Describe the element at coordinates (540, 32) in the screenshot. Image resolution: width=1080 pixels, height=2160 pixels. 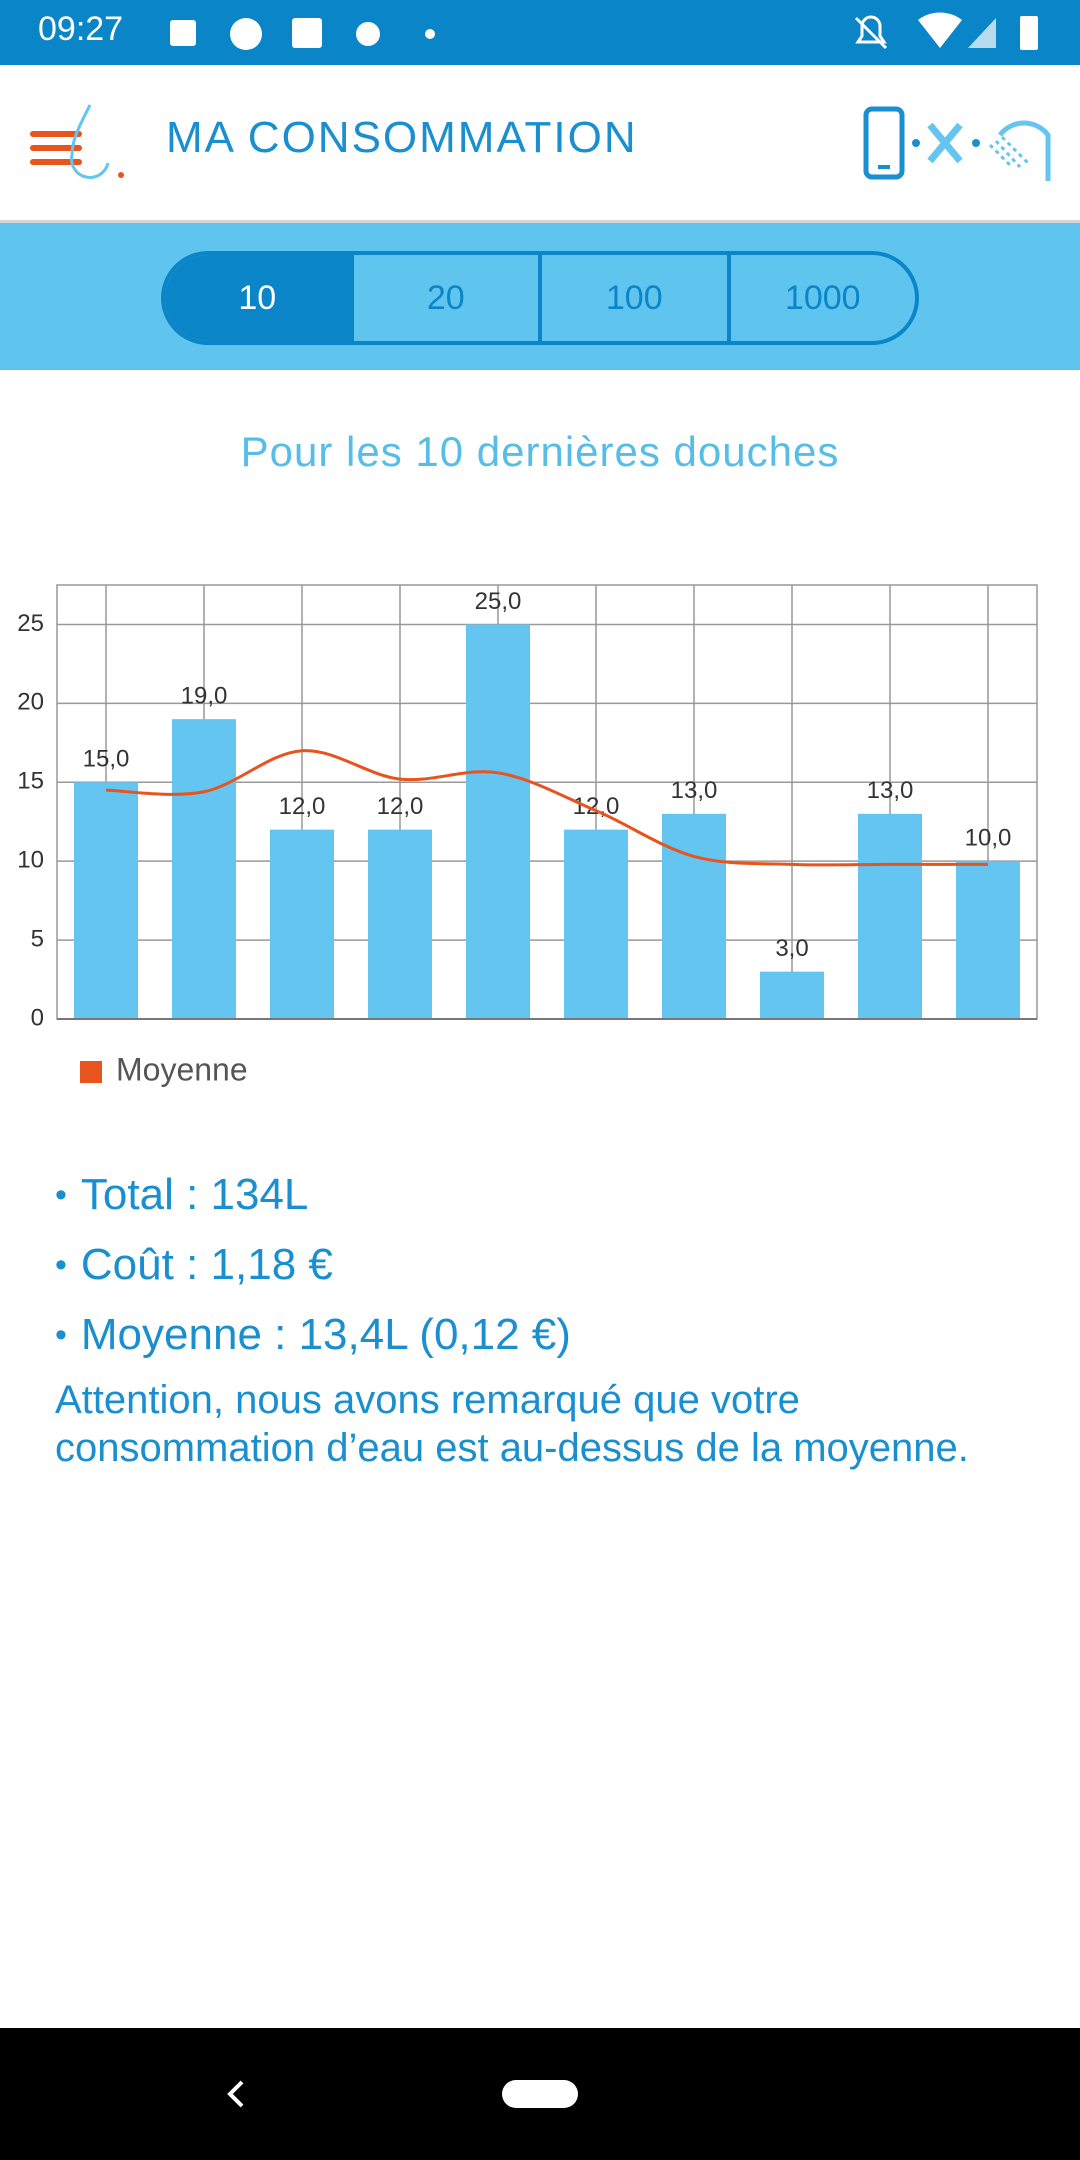
I see `status-bar: 09:27` at that location.